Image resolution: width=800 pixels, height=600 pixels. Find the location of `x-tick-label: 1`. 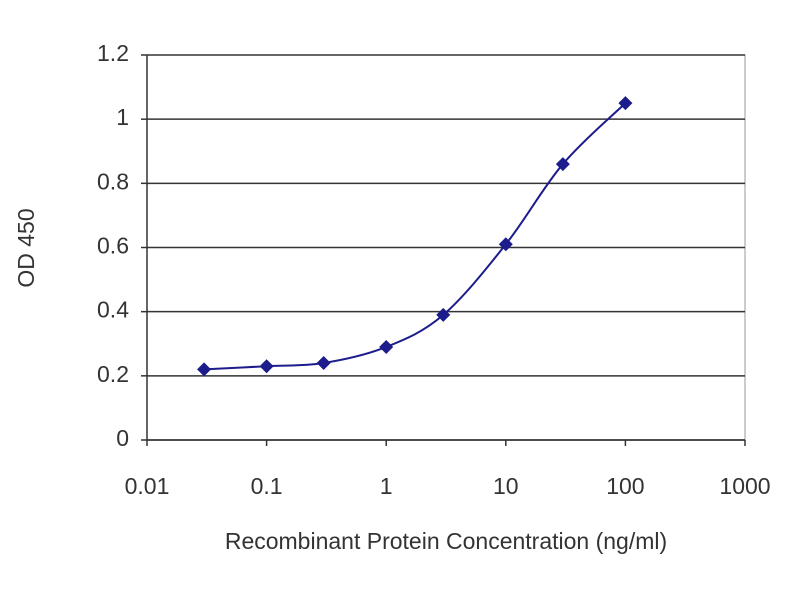

x-tick-label: 1 is located at coordinates (386, 486).